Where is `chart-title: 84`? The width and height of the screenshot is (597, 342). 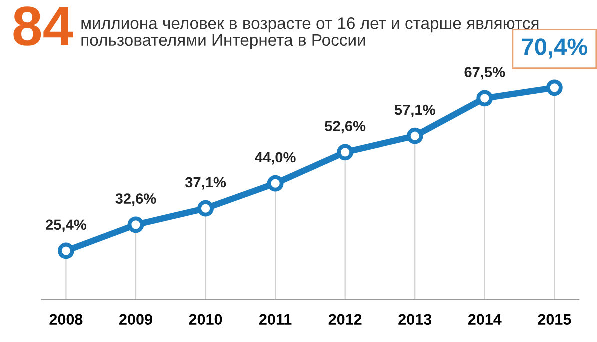
chart-title: 84 is located at coordinates (44, 26).